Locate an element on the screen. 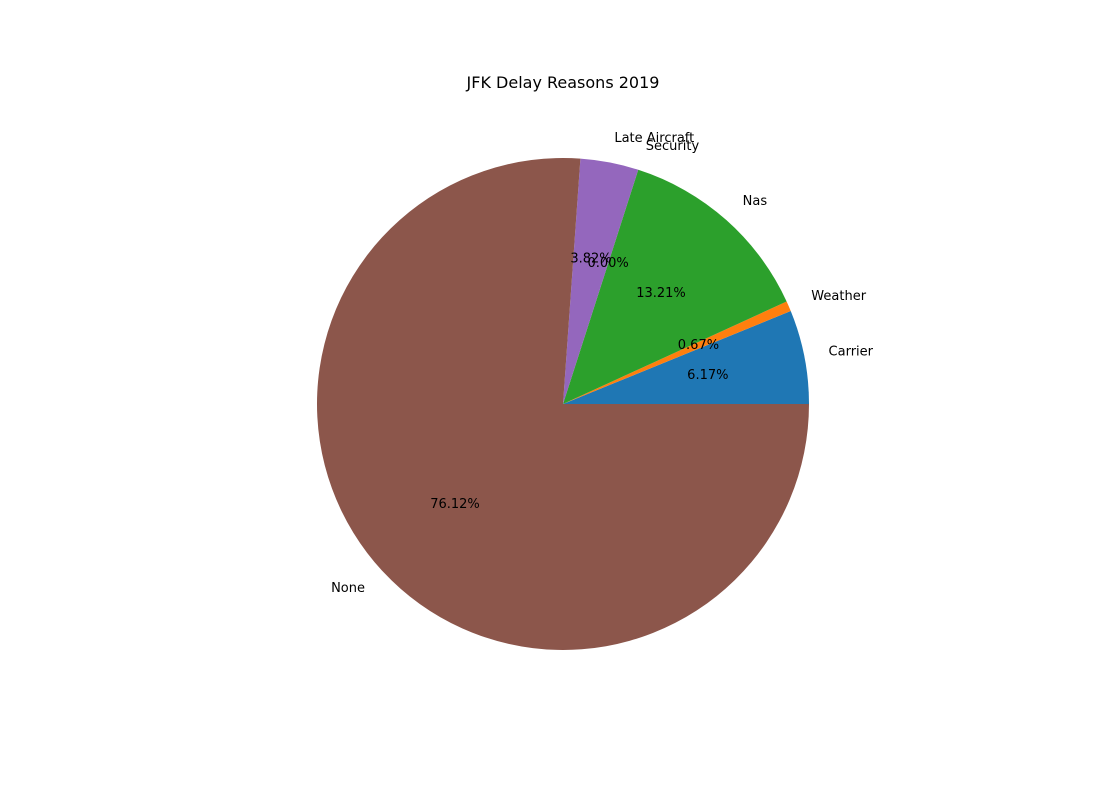  category-label-nas: Nas is located at coordinates (755, 201).